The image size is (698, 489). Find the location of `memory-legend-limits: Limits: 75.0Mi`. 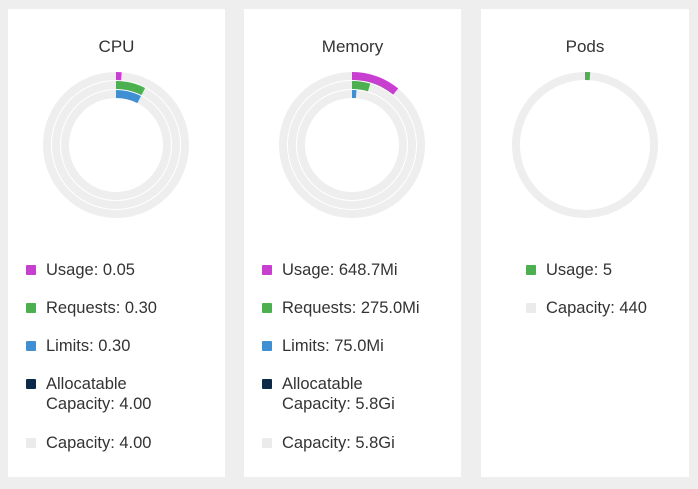

memory-legend-limits: Limits: 75.0Mi is located at coordinates (342, 346).